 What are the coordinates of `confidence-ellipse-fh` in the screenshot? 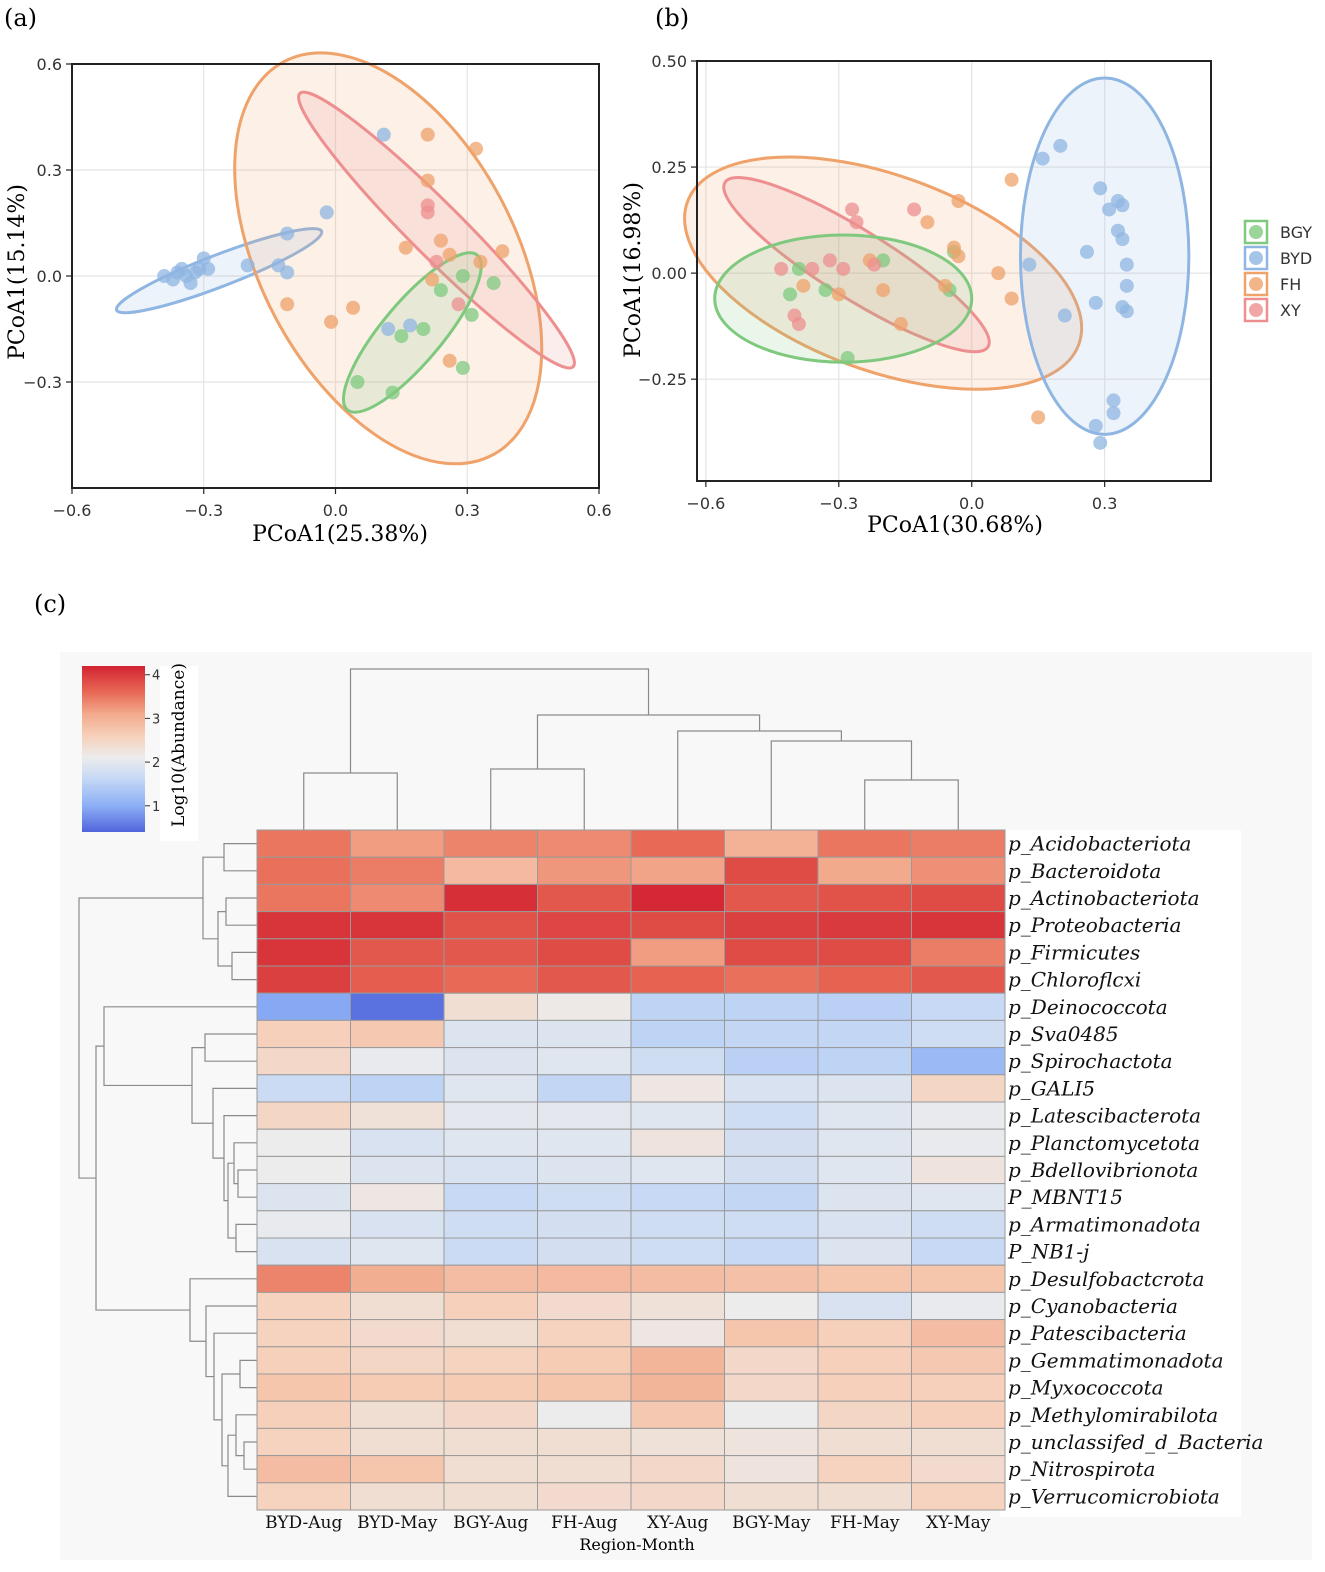 It's located at (883, 273).